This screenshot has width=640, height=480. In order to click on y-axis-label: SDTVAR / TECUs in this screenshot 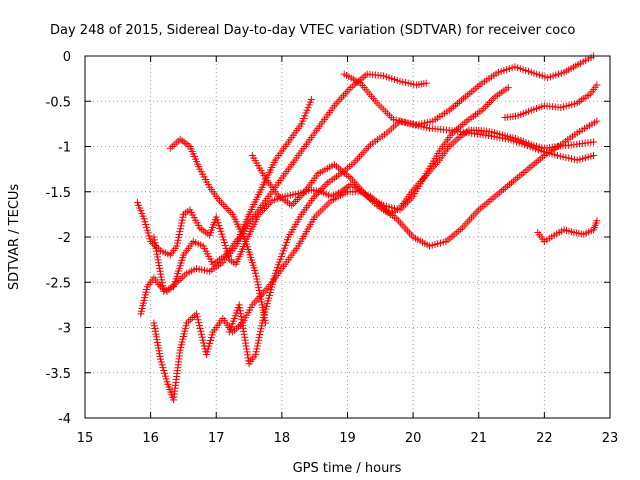, I will do `click(14, 237)`.